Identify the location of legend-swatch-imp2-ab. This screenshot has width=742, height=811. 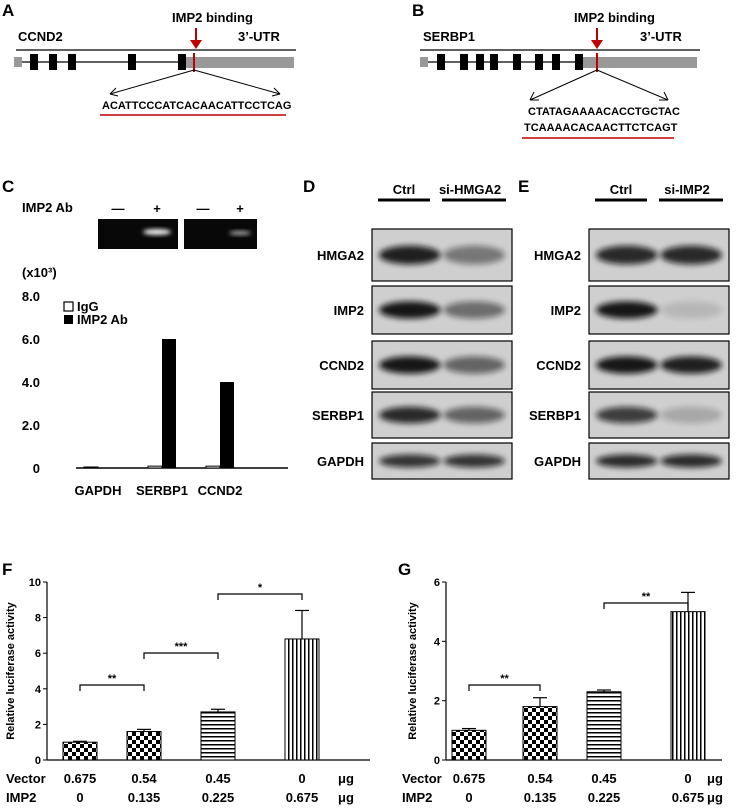
(68, 319).